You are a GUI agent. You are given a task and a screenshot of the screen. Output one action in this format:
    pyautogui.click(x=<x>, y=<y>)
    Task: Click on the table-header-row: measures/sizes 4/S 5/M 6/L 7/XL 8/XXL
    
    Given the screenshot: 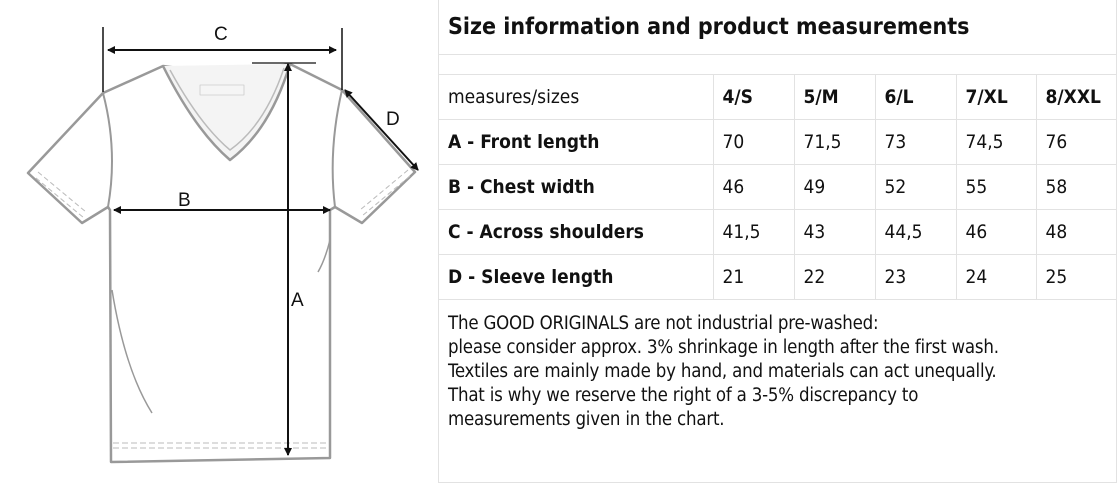 What is the action you would take?
    pyautogui.click(x=777, y=97)
    